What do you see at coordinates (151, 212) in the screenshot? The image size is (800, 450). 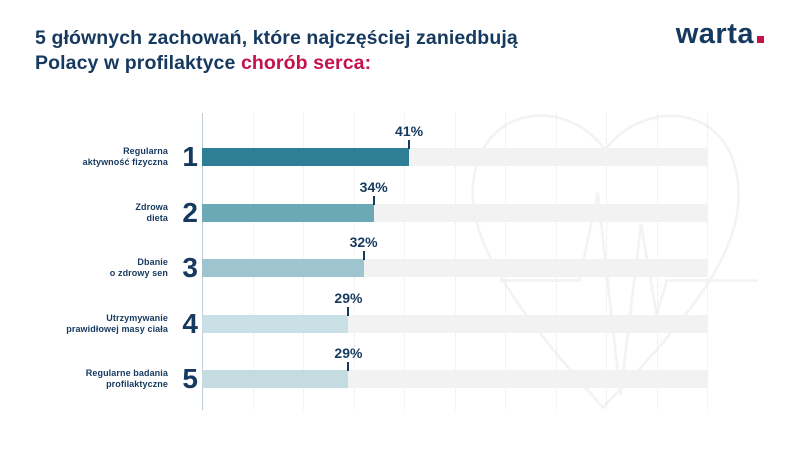 I see `category-label: Zdrowa dieta` at bounding box center [151, 212].